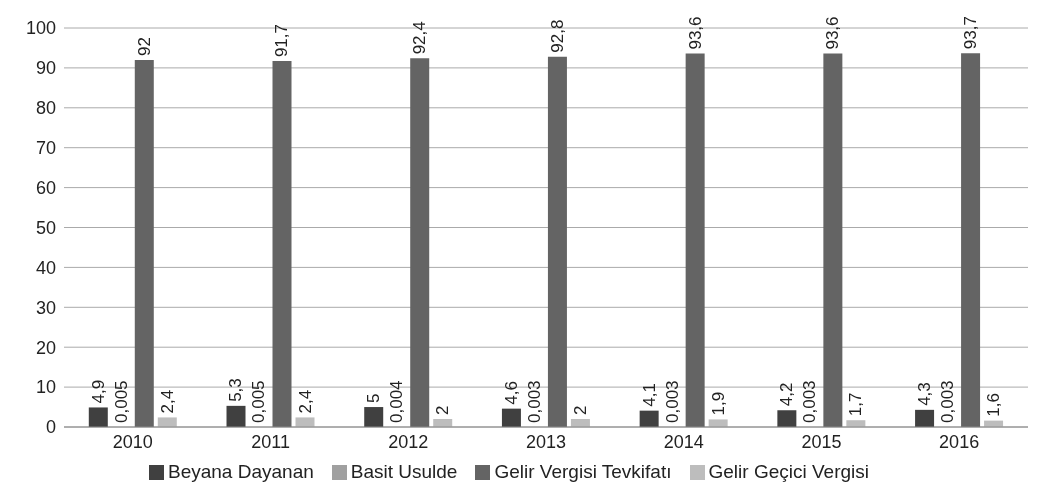 This screenshot has width=1053, height=491. I want to click on data-label: 0,004, so click(397, 401).